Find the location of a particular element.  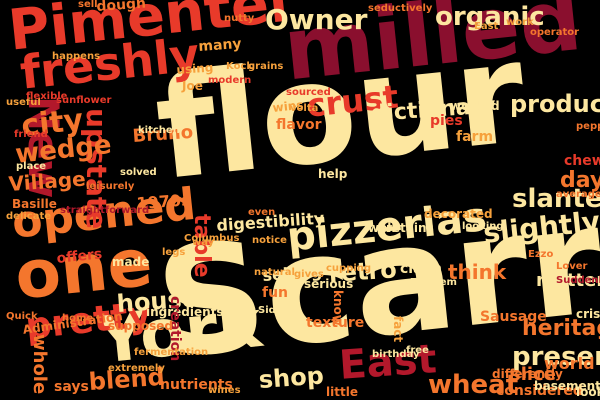

word-problem: Problem is located at coordinates (433, 282).